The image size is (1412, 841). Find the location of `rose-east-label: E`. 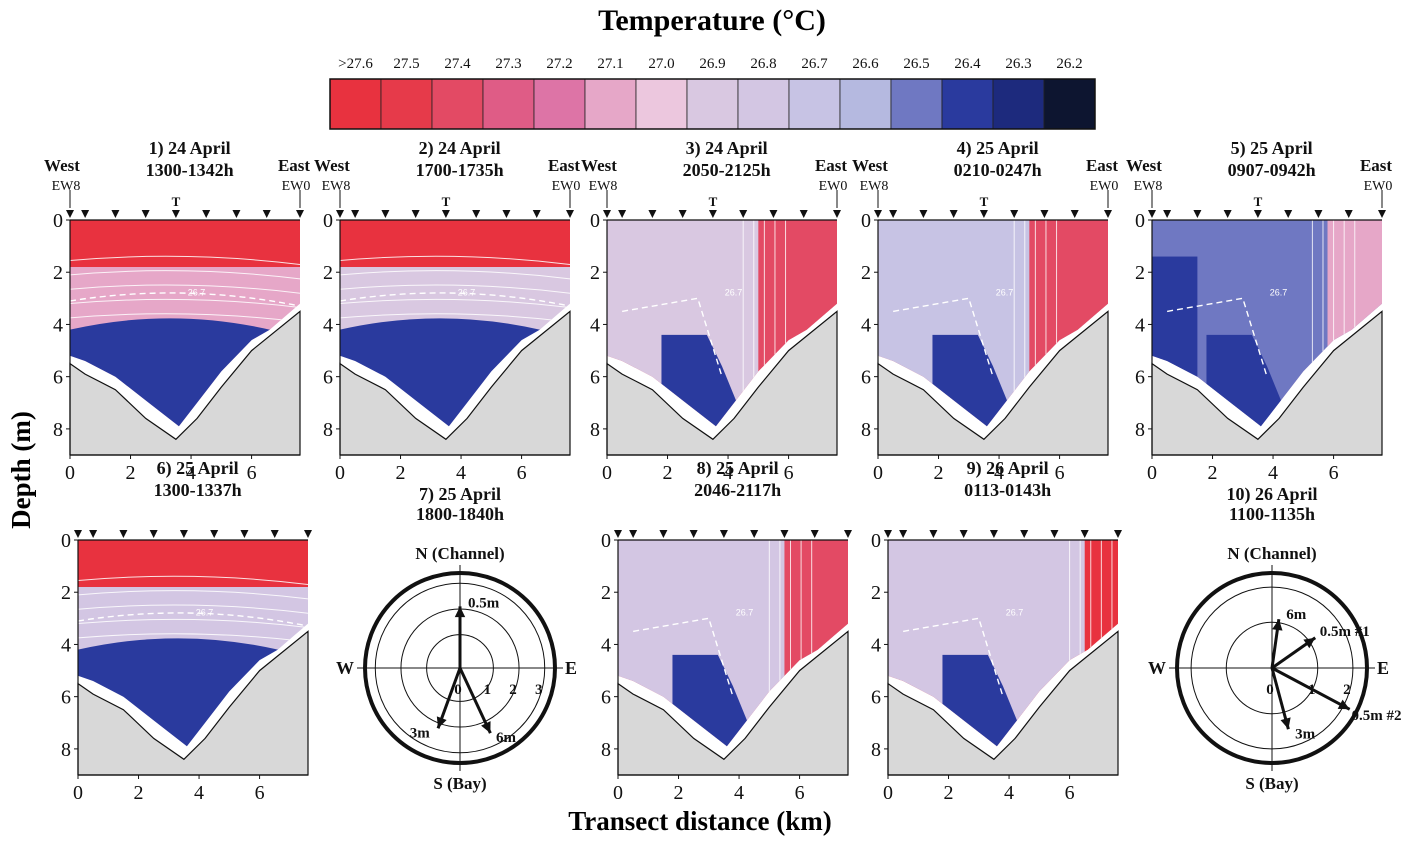

rose-east-label: E is located at coordinates (571, 668).